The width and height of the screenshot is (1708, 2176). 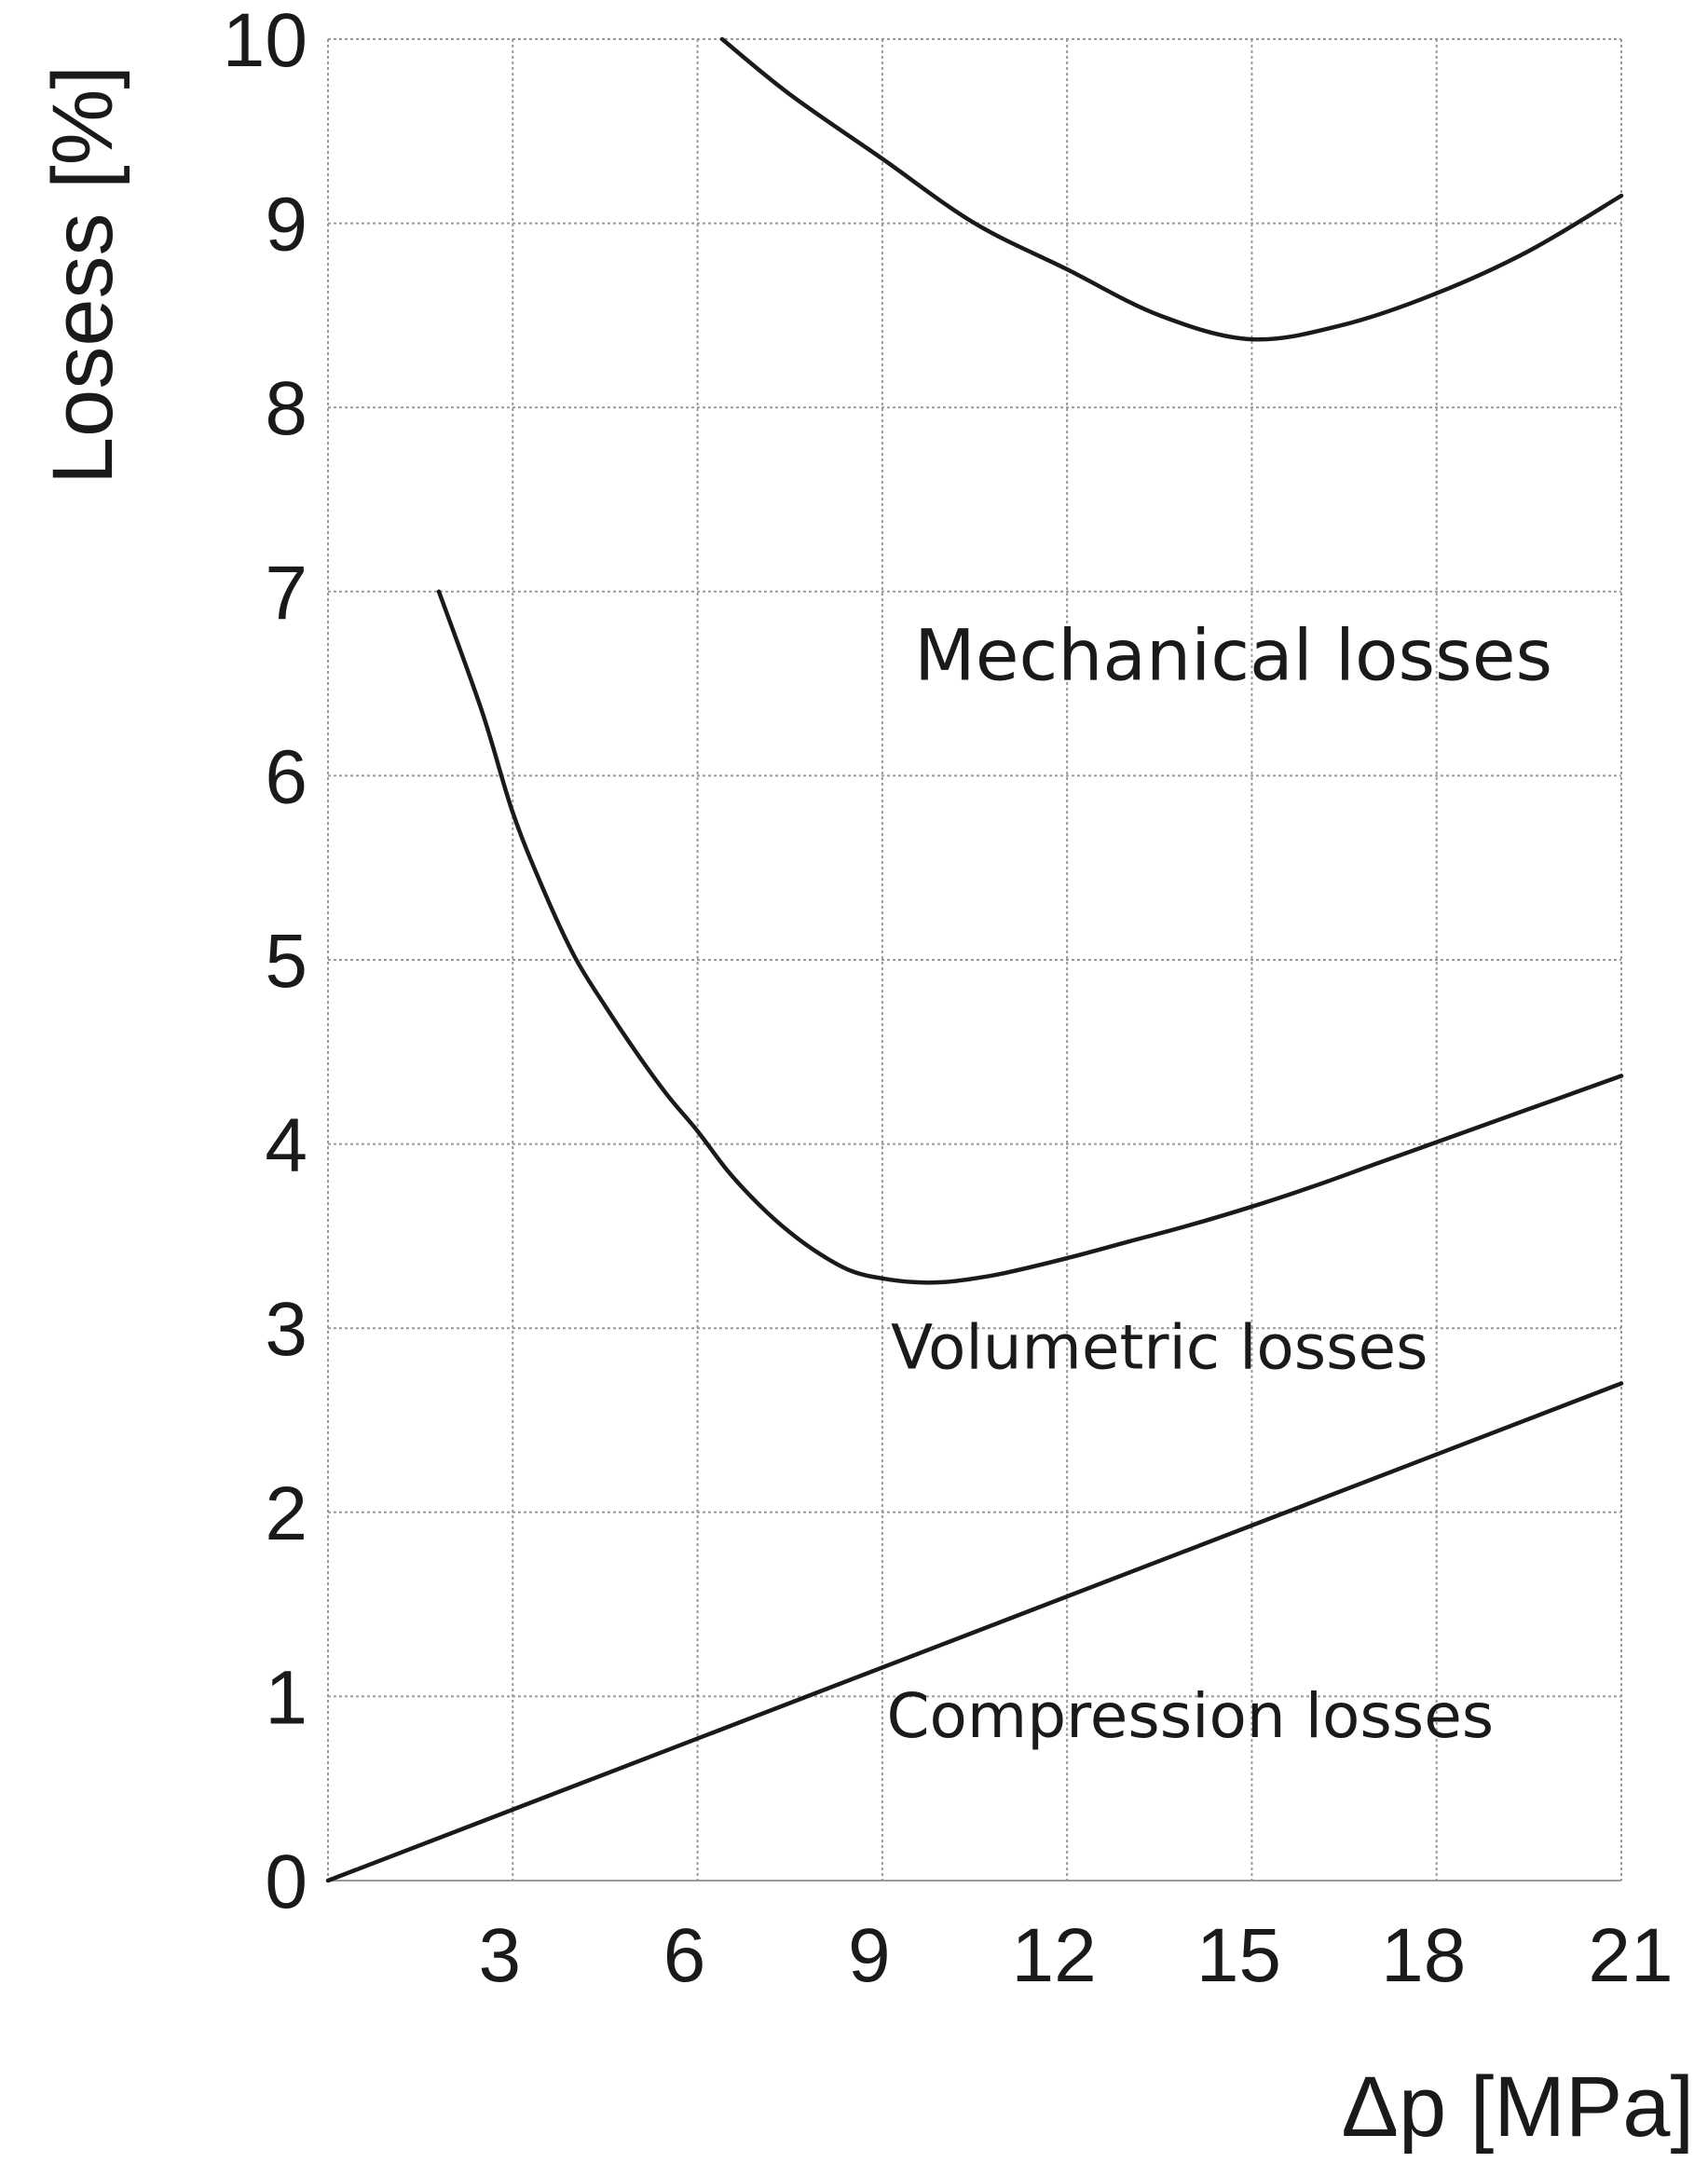 What do you see at coordinates (1171, 189) in the screenshot?
I see `mechanical-losses-line` at bounding box center [1171, 189].